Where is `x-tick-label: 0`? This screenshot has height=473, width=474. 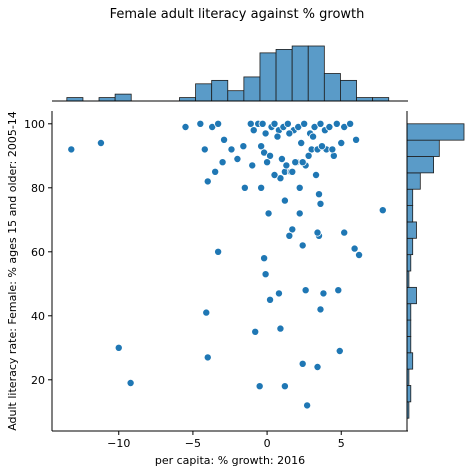
x-tick-label: 0 is located at coordinates (267, 443).